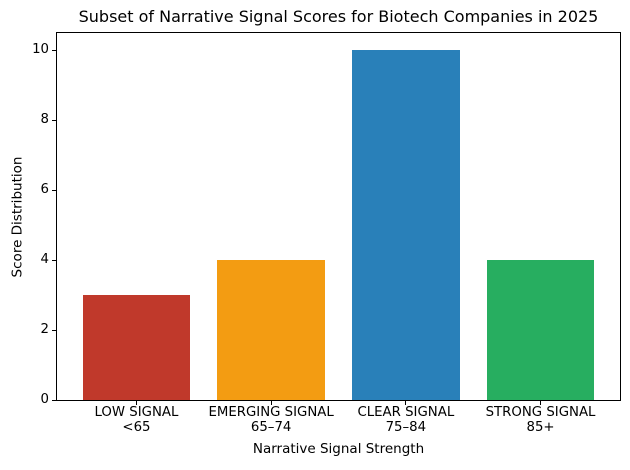 The image size is (630, 470). Describe the element at coordinates (406, 427) in the screenshot. I see `x-tick-label-line2: 75–84` at that location.